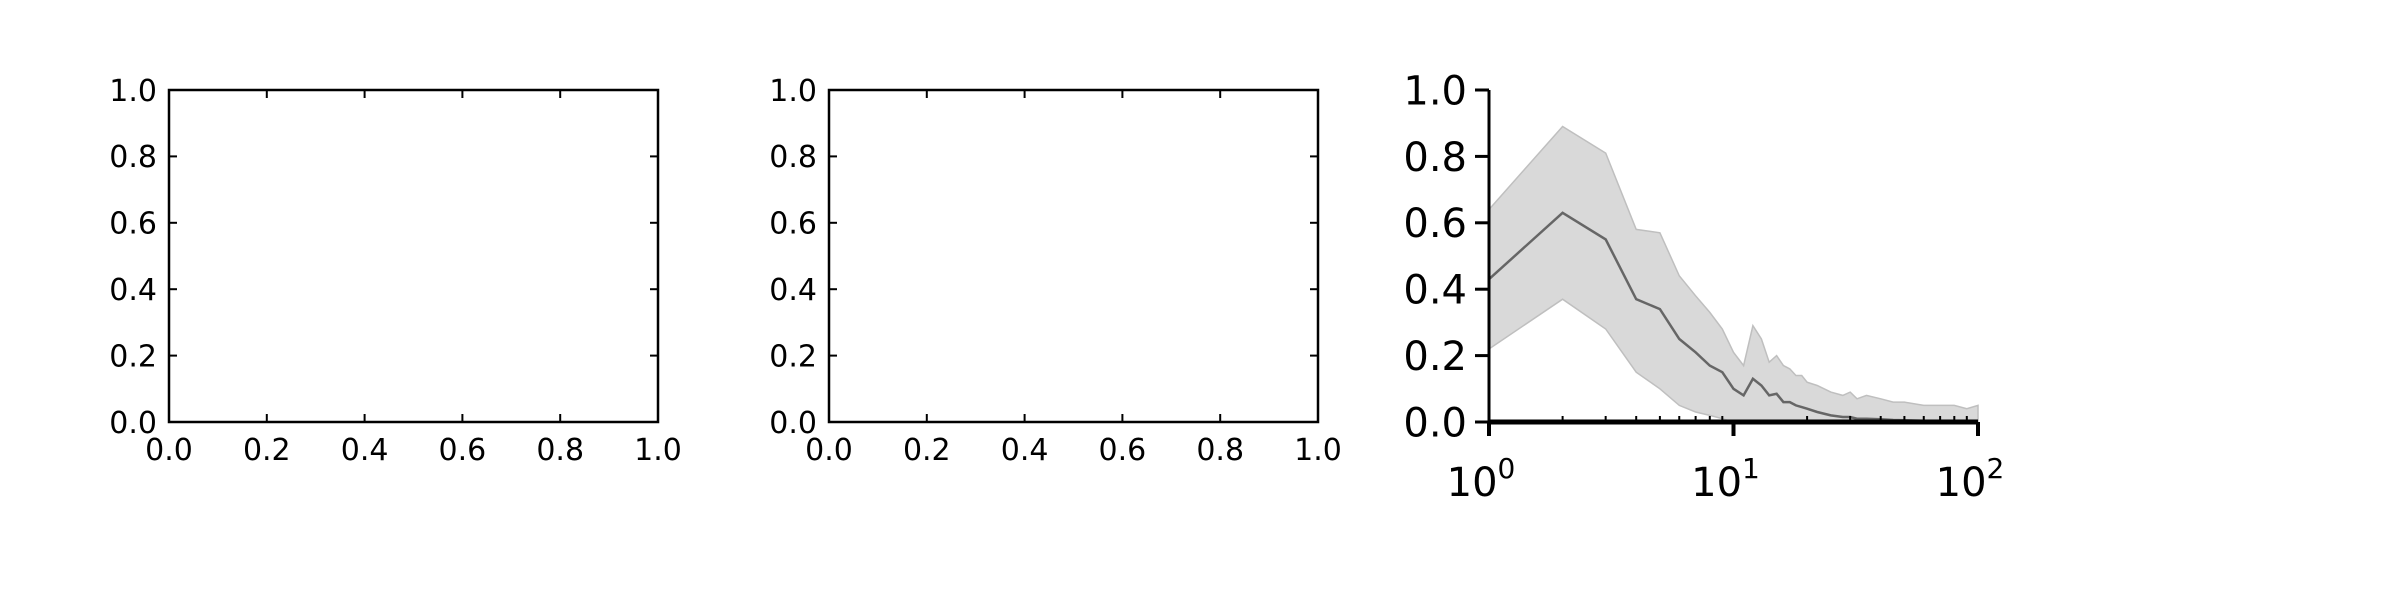 This screenshot has height=600, width=2400. Describe the element at coordinates (1733, 274) in the screenshot. I see `confidence-band` at that location.